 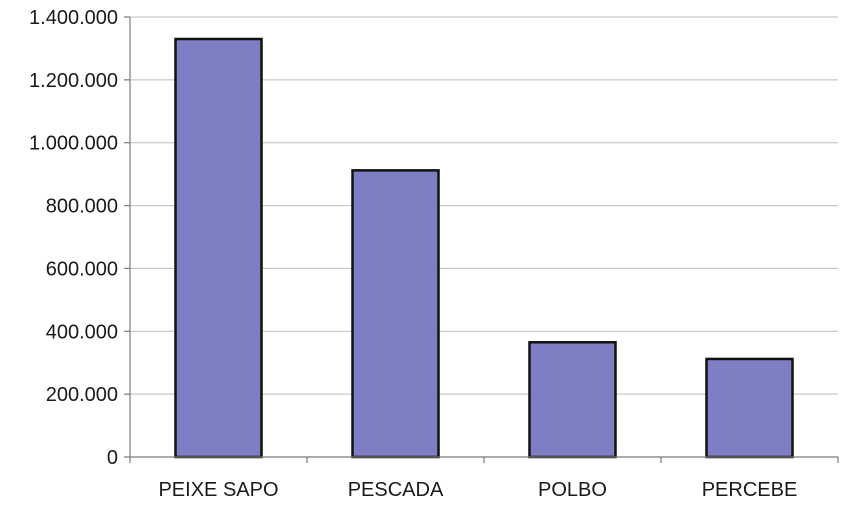 I want to click on y-tick-label: 1.400.000, so click(x=73, y=18).